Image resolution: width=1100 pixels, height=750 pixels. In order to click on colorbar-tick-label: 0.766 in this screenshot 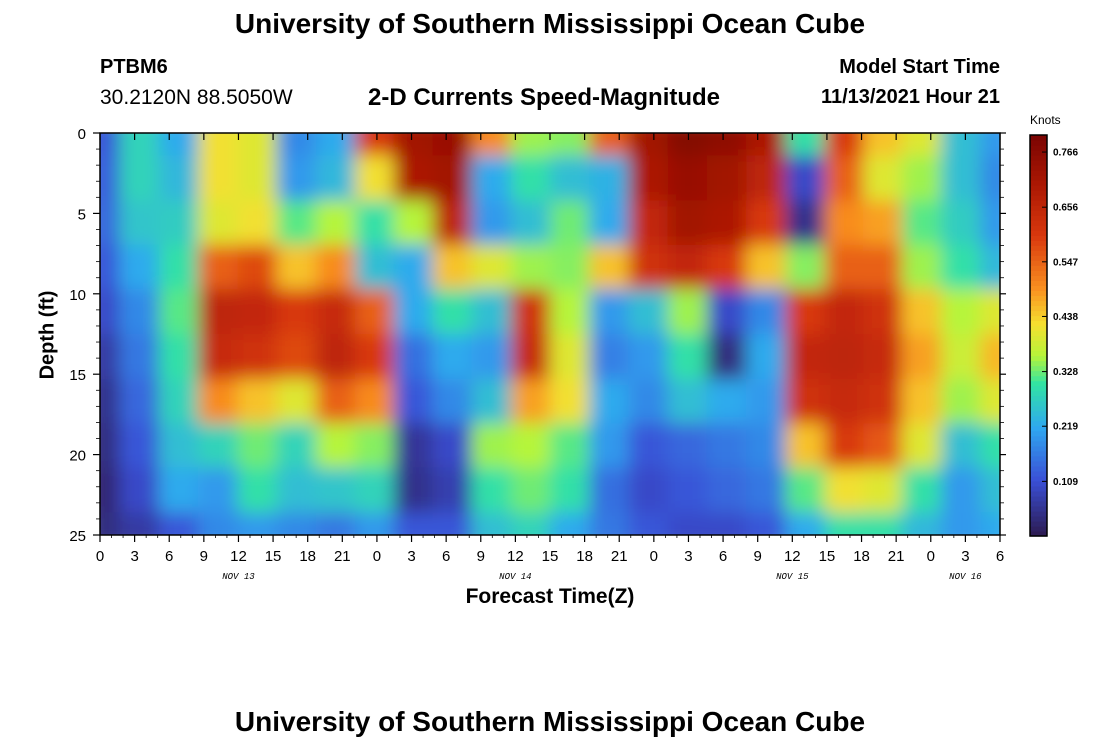, I will do `click(1065, 153)`.